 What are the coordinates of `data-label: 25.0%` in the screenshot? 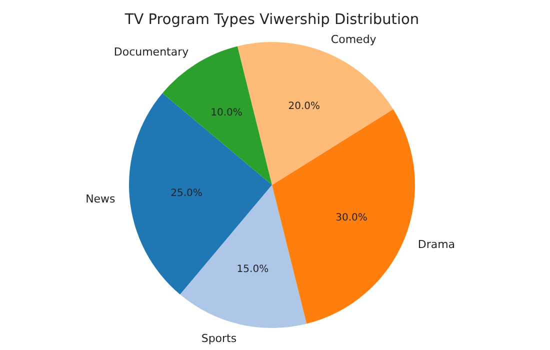 It's located at (186, 193).